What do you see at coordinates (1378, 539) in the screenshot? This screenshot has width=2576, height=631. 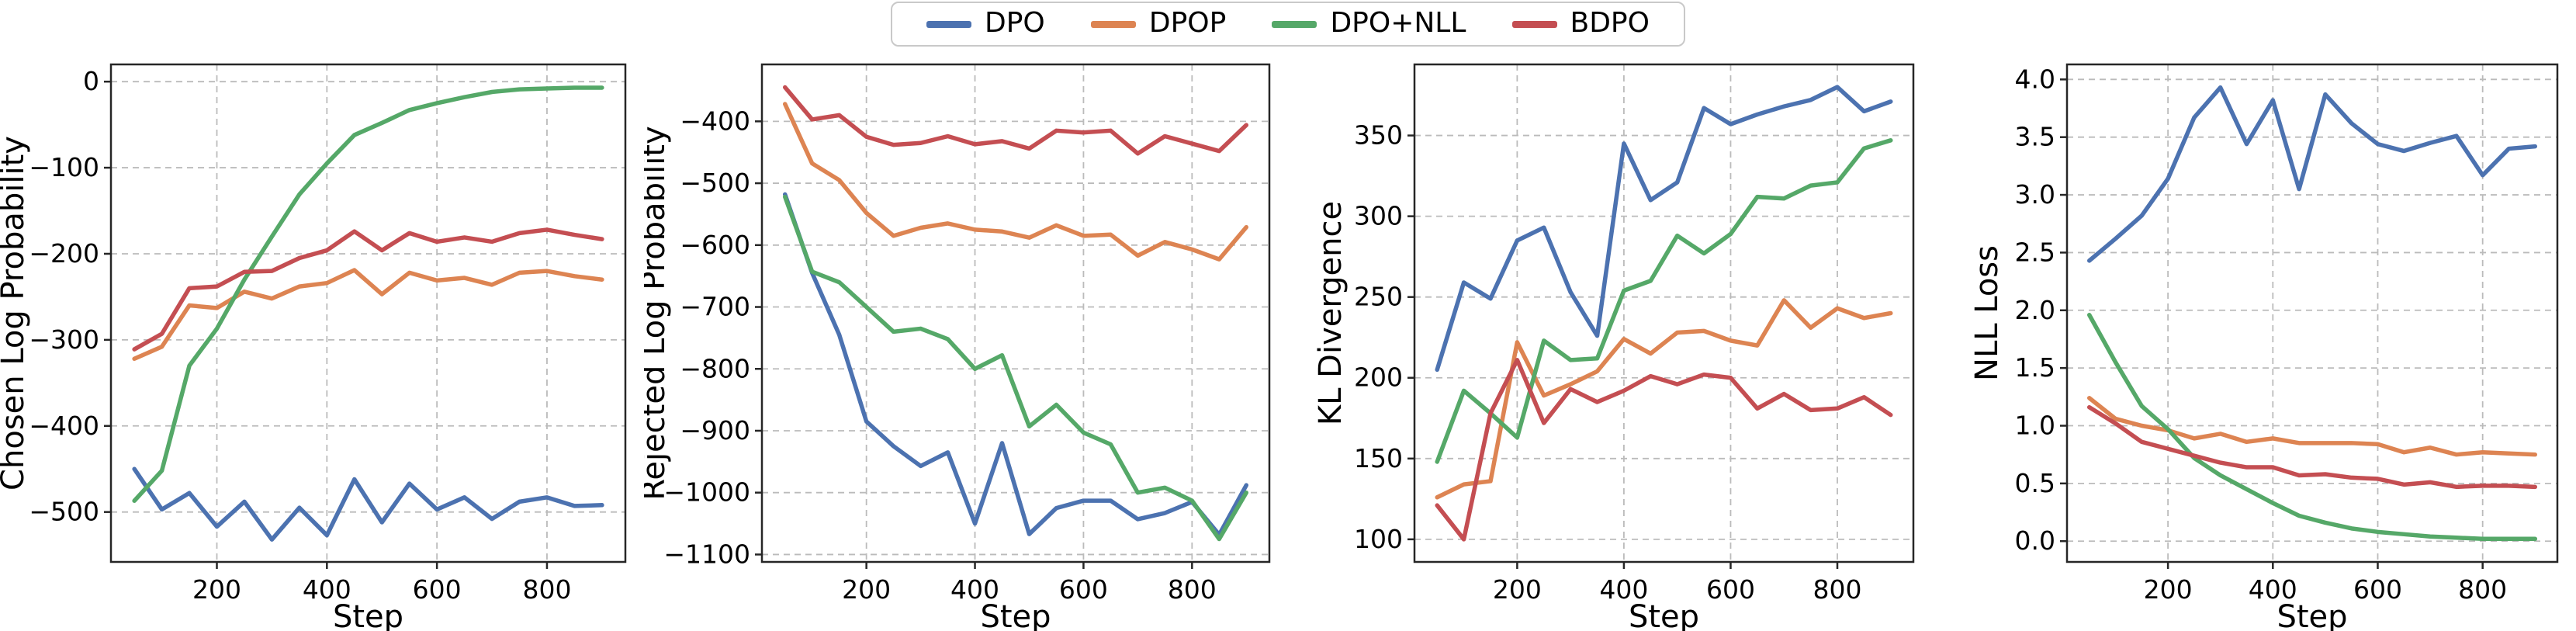 I see `y-tick-label: 100` at bounding box center [1378, 539].